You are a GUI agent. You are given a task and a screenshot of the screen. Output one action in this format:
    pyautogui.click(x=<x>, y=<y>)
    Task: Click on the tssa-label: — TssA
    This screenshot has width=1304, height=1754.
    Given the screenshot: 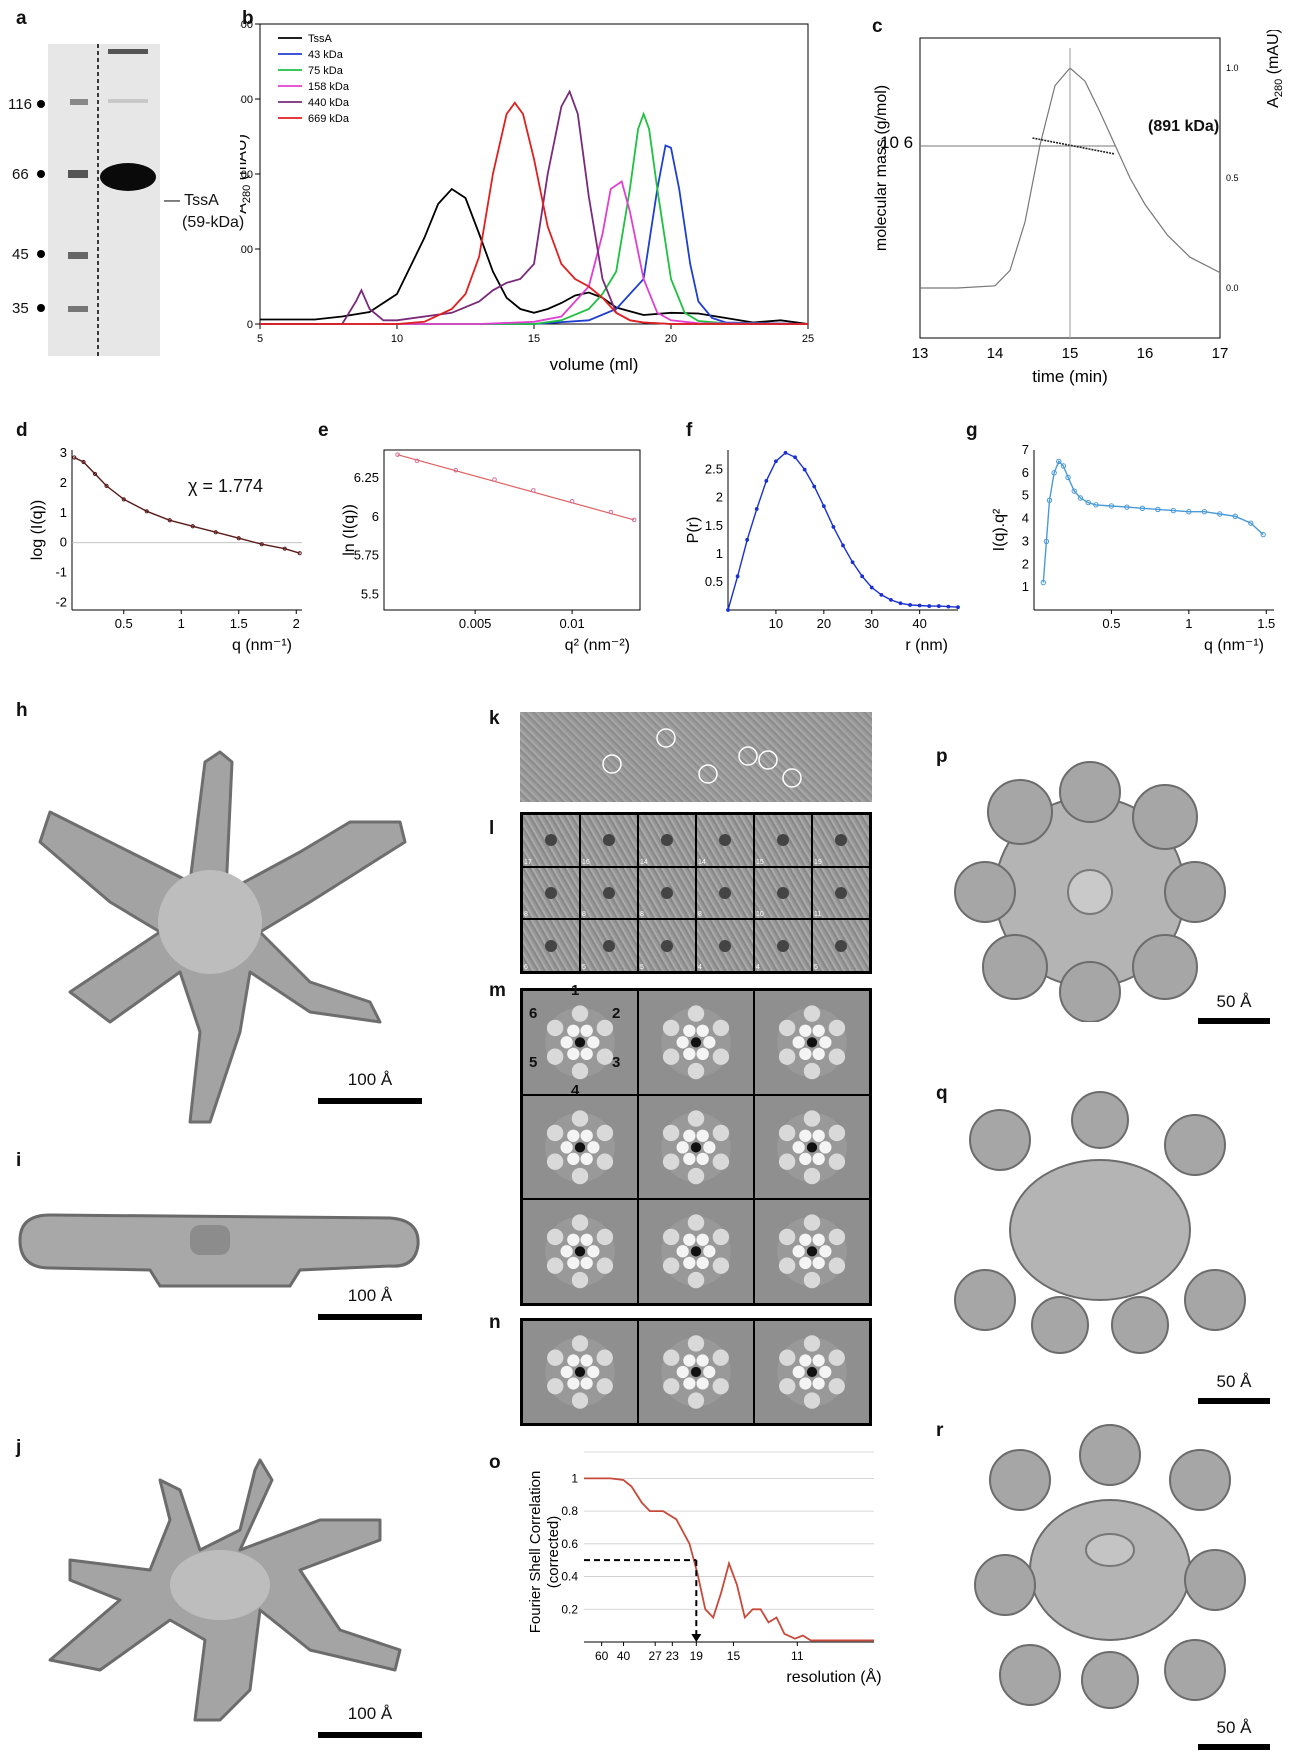 What is the action you would take?
    pyautogui.click(x=191, y=200)
    